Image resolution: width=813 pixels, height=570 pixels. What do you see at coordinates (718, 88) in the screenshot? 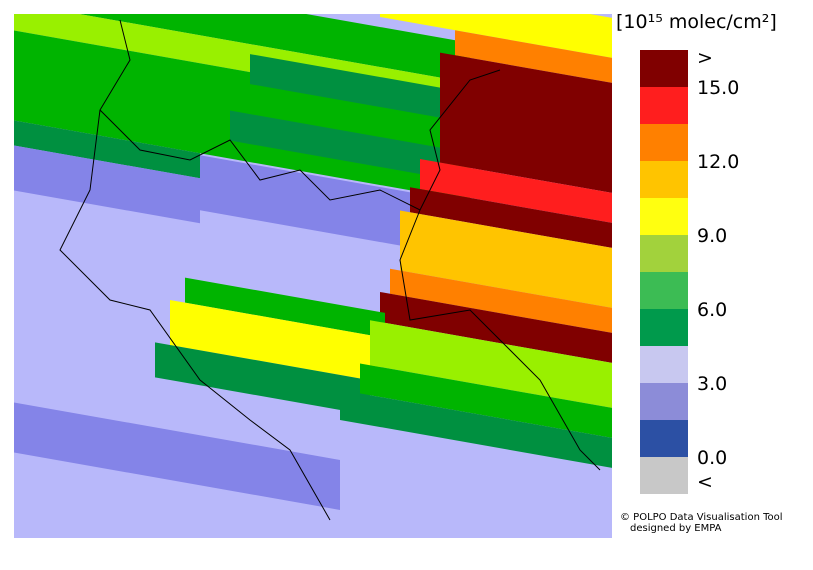
I see `legend-label: 15.0` at bounding box center [718, 88].